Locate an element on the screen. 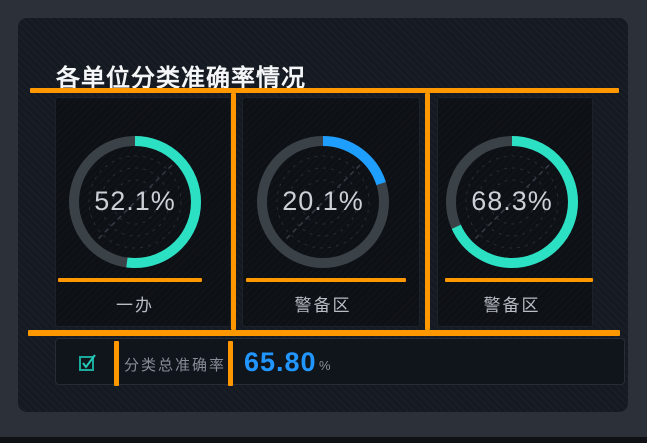 This screenshot has height=443, width=647. gauge-value: 68.3% is located at coordinates (512, 201).